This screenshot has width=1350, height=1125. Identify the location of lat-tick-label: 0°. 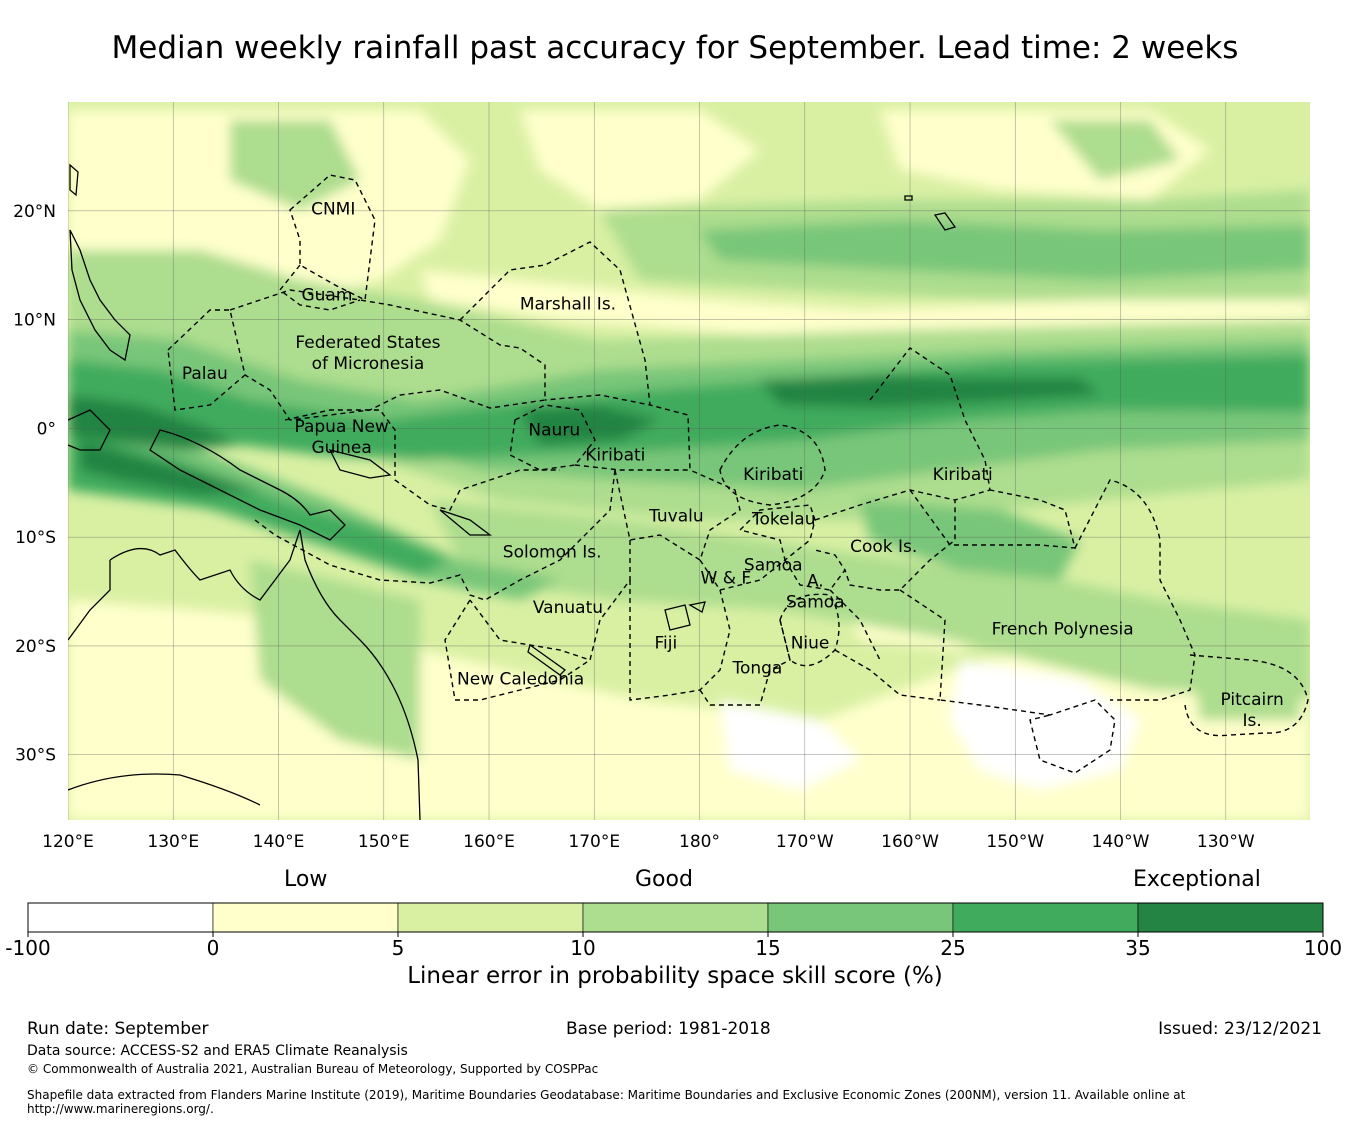
(46, 429).